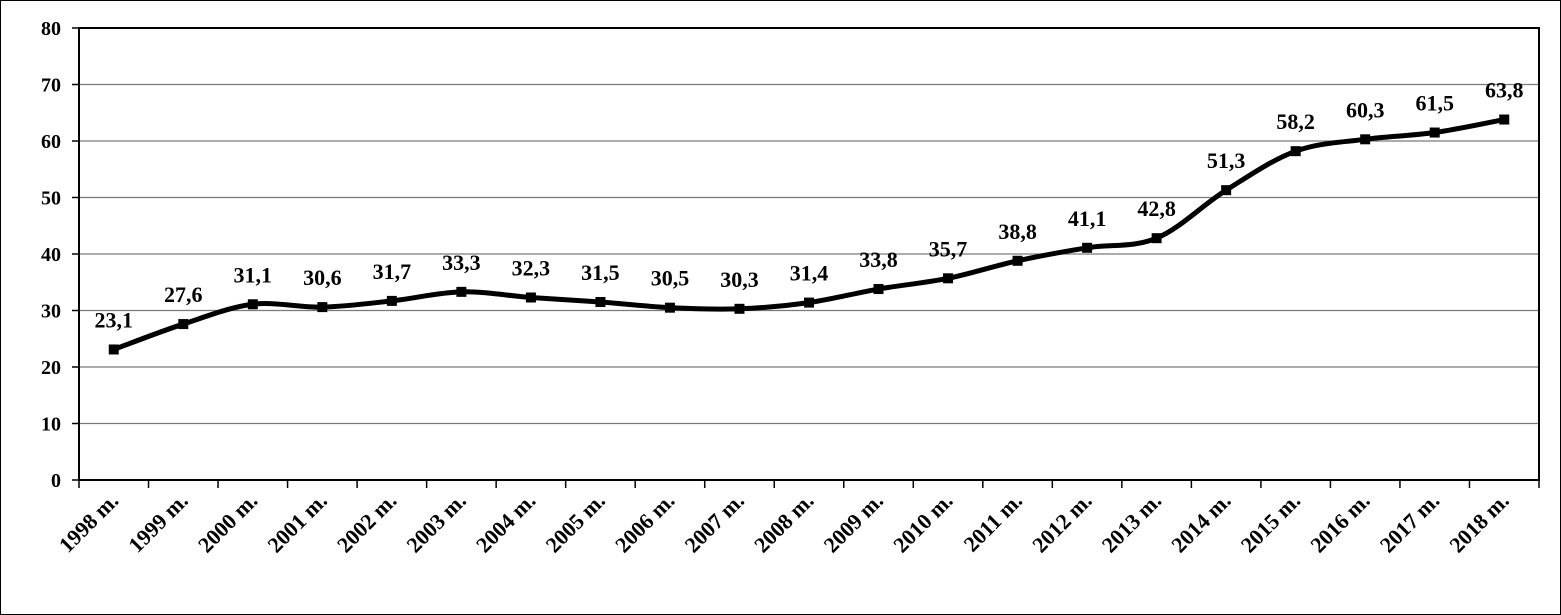 This screenshot has width=1561, height=615. What do you see at coordinates (89, 523) in the screenshot?
I see `x-tick-label: 1998 m.` at bounding box center [89, 523].